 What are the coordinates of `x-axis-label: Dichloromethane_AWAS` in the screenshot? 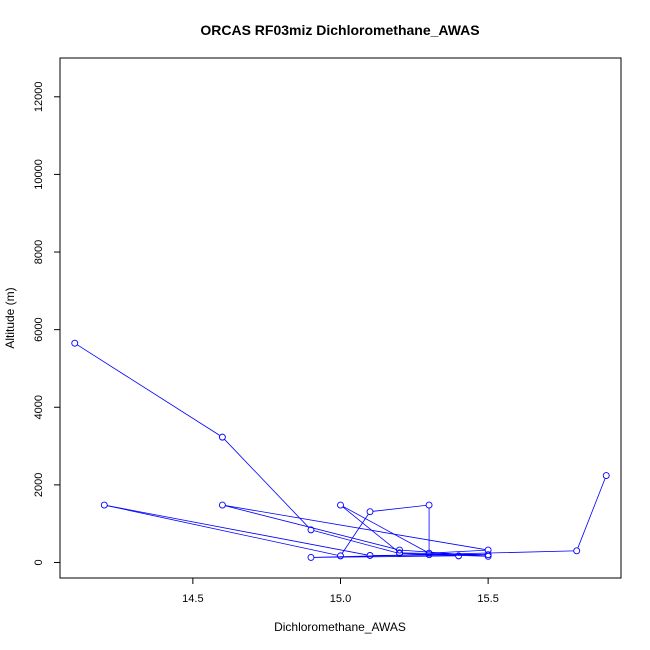 It's located at (340, 627).